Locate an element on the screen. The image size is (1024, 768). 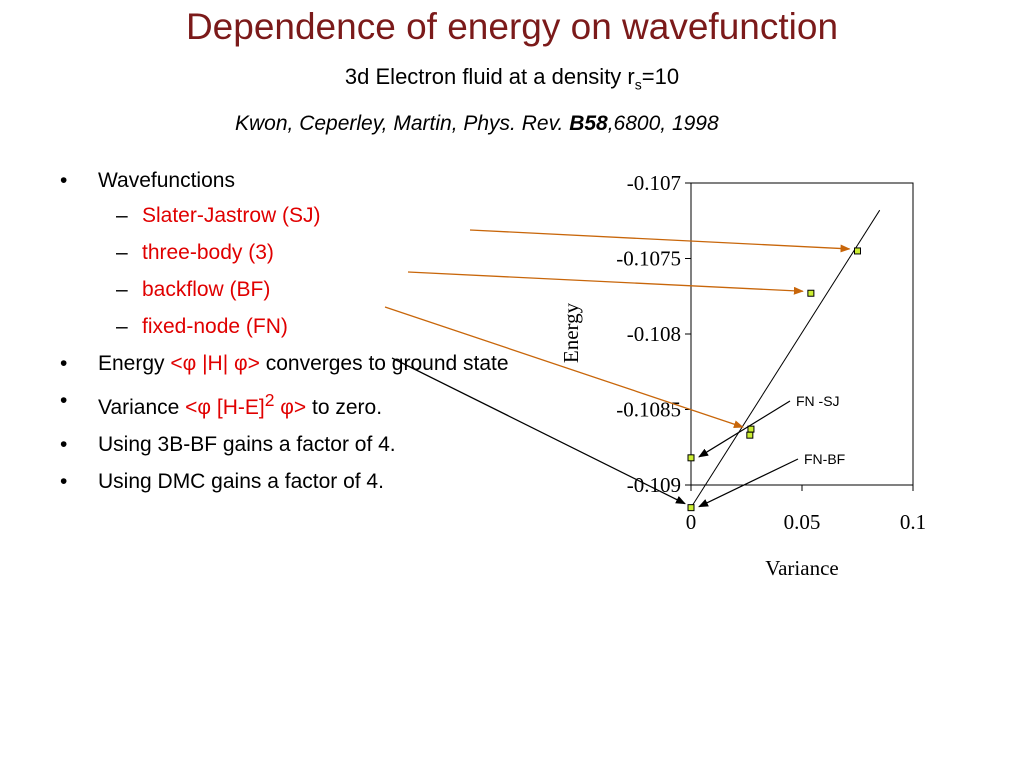
energy-suffix: converges to ground state is located at coordinates (384, 363).